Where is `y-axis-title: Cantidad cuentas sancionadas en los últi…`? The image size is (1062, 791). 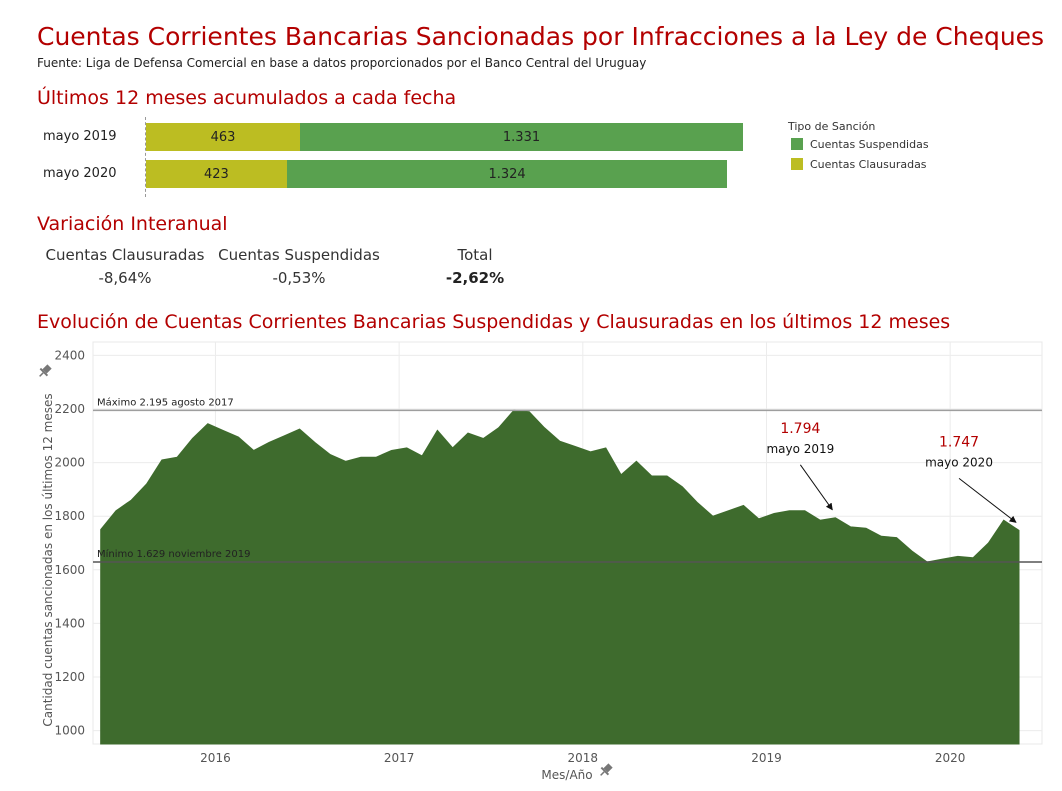 y-axis-title: Cantidad cuentas sancionadas en los últi… is located at coordinates (48, 559).